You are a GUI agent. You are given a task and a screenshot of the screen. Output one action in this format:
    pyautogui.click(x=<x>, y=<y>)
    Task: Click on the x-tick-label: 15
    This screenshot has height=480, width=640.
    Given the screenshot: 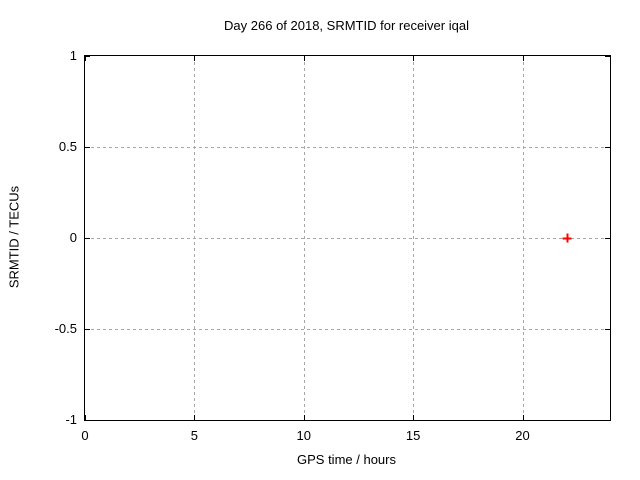 What is the action you would take?
    pyautogui.click(x=413, y=435)
    